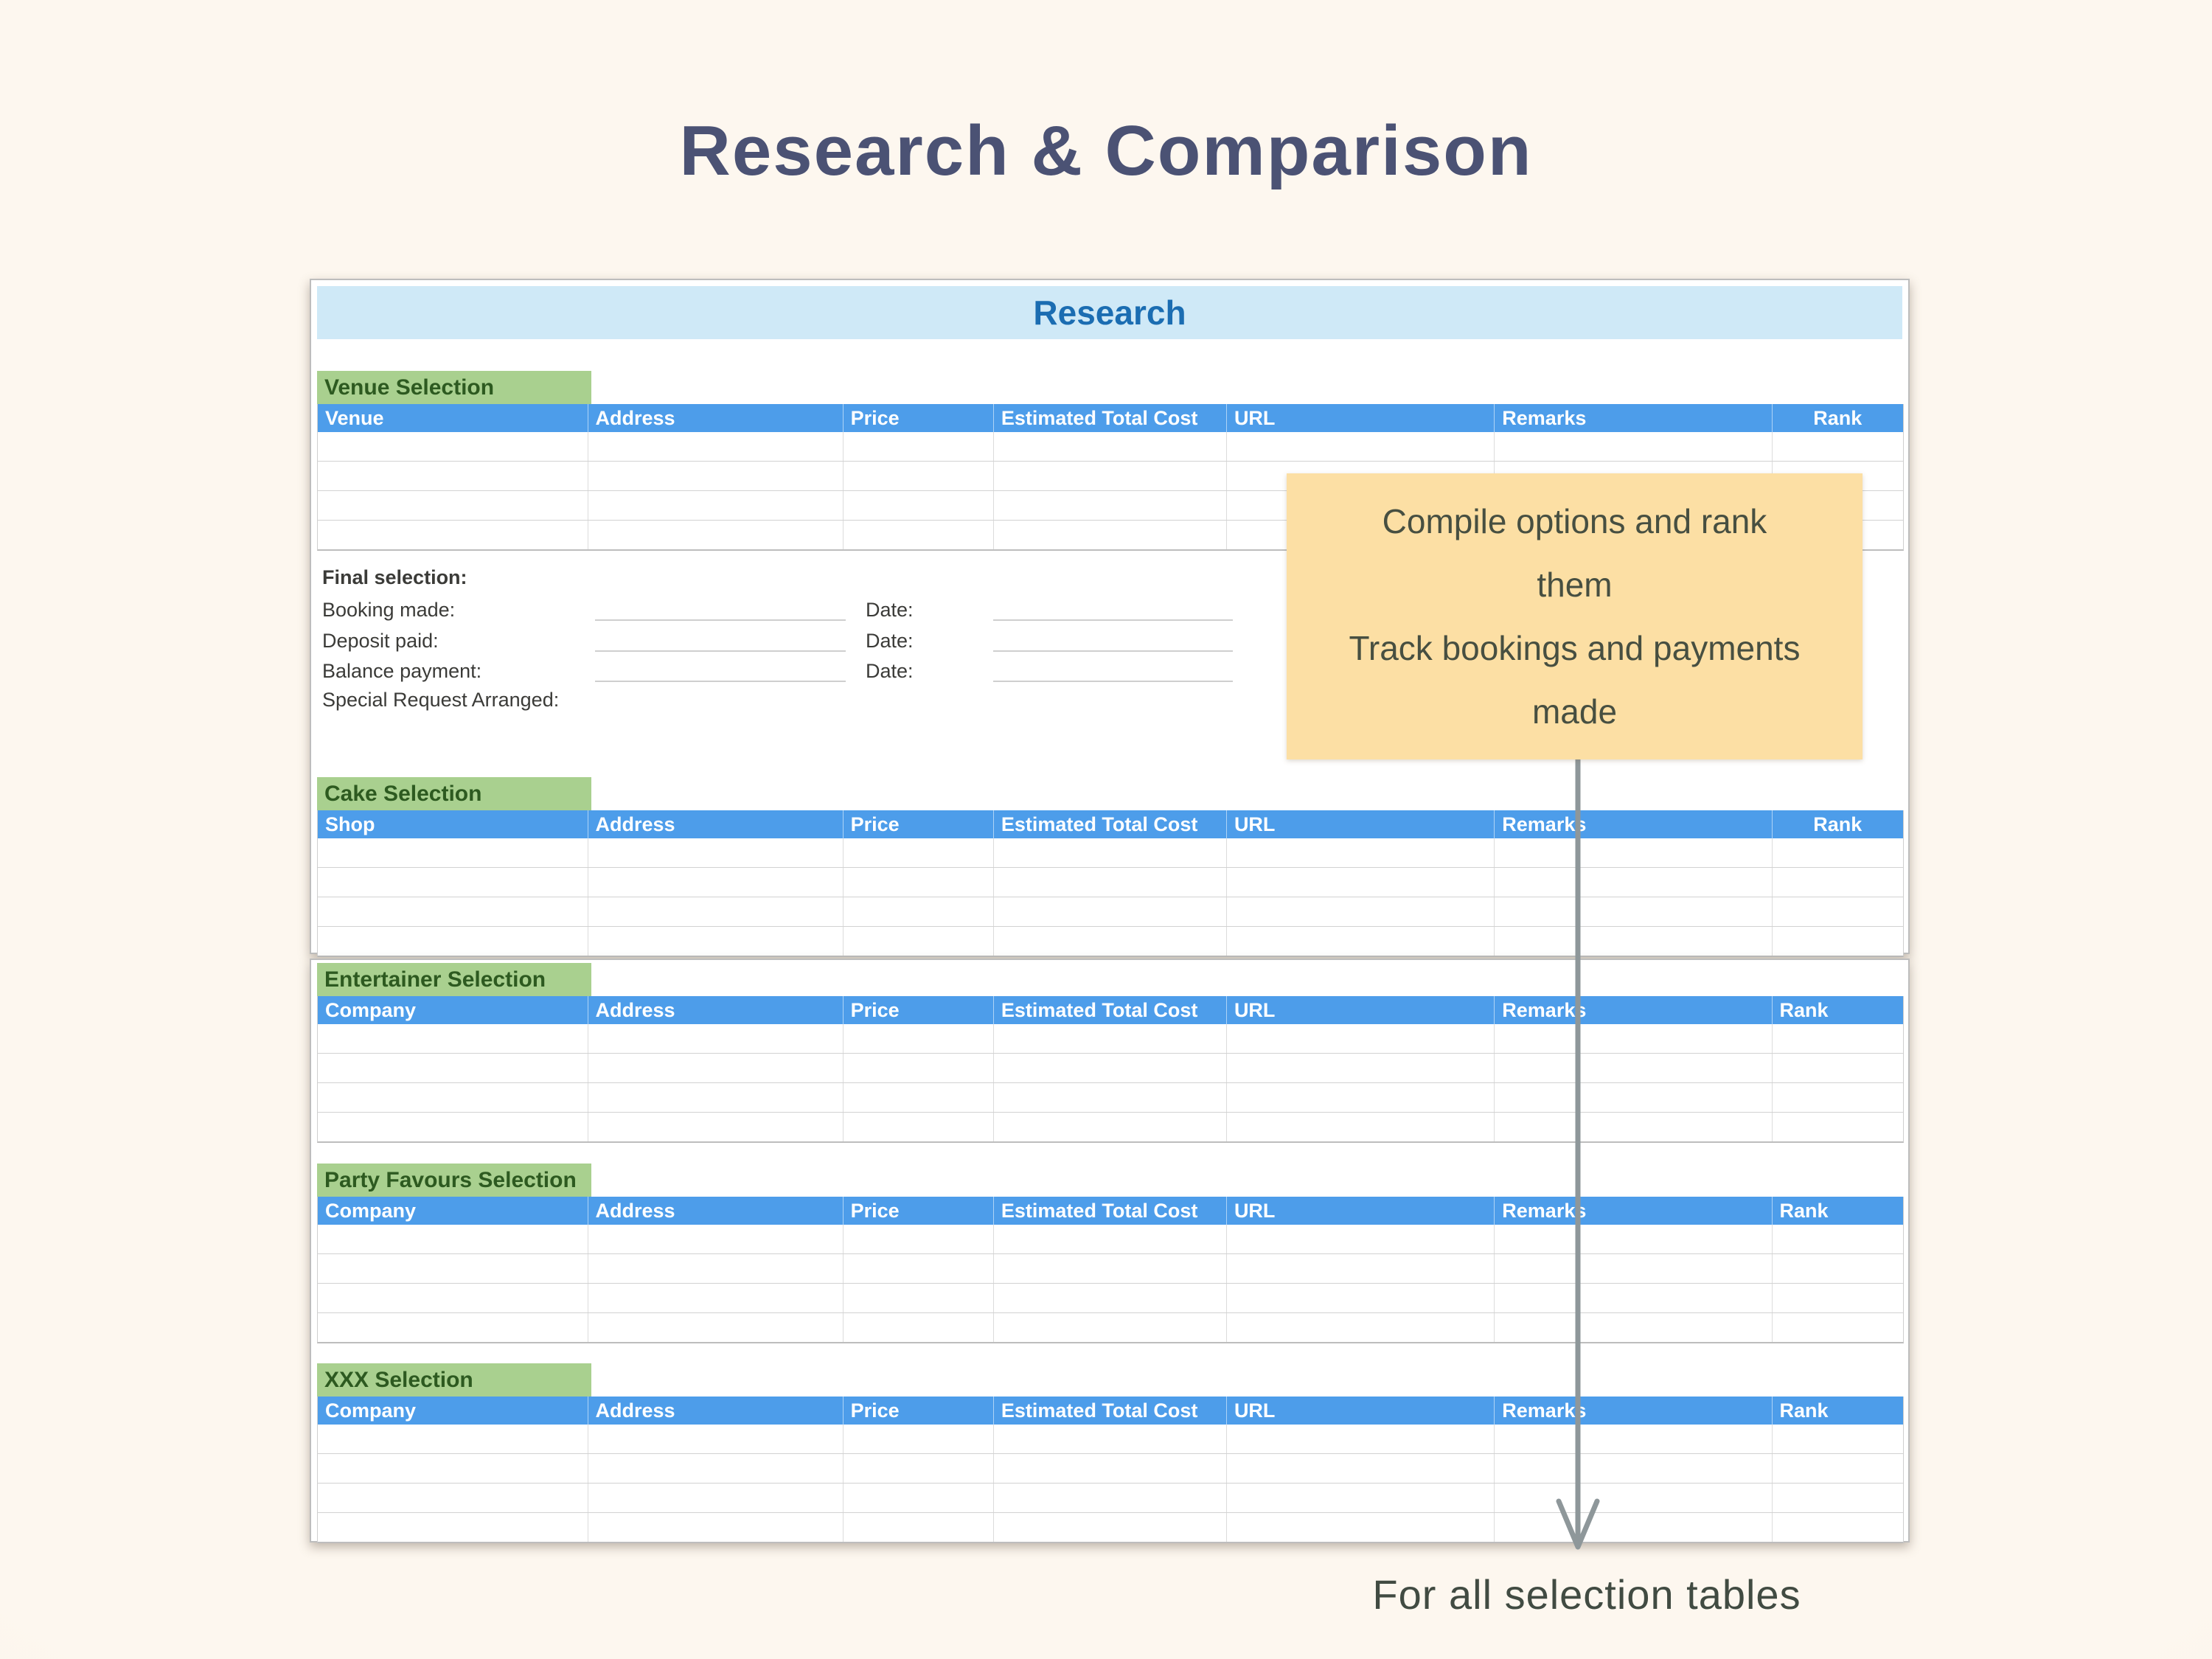  Describe the element at coordinates (1113, 609) in the screenshot. I see `booking-date-input` at that location.